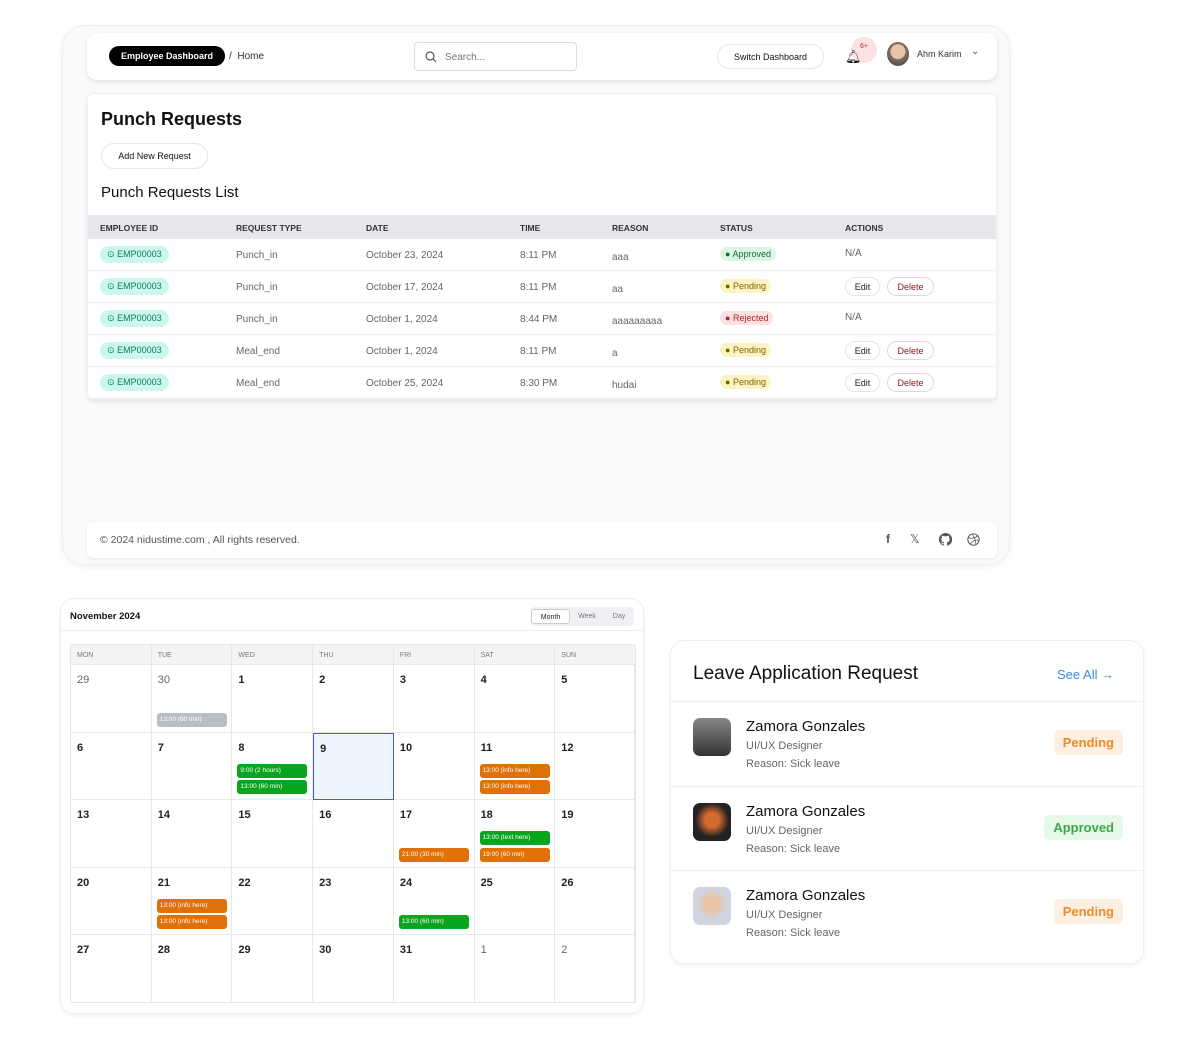  What do you see at coordinates (853, 56) in the screenshot?
I see `bell-icon: 🔔︎` at bounding box center [853, 56].